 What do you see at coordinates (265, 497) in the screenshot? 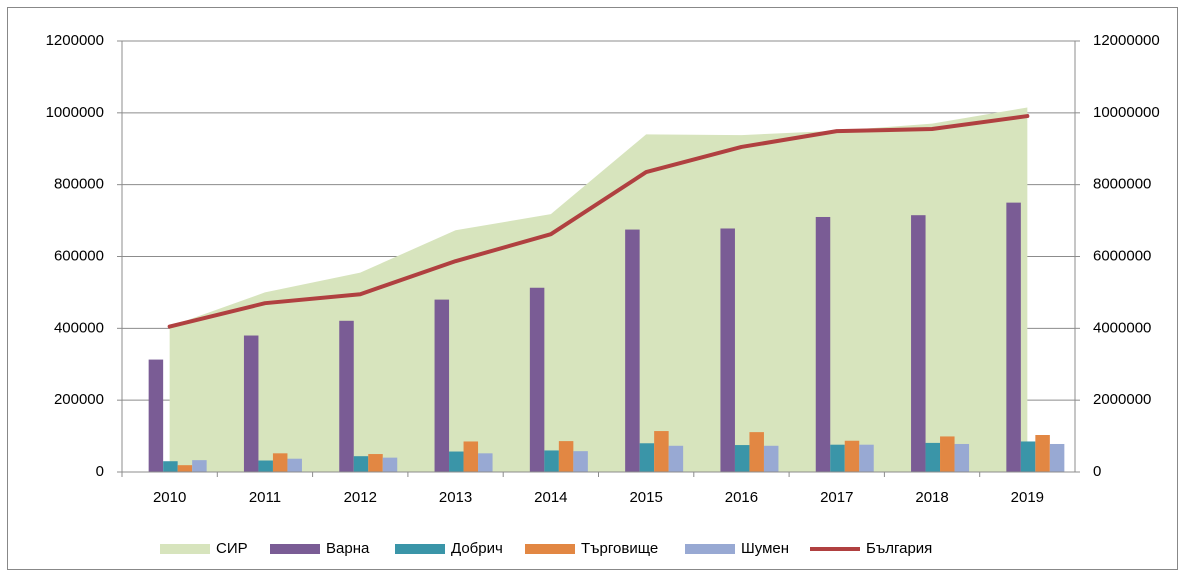
I see `x-tick-label: 2011` at bounding box center [265, 497].